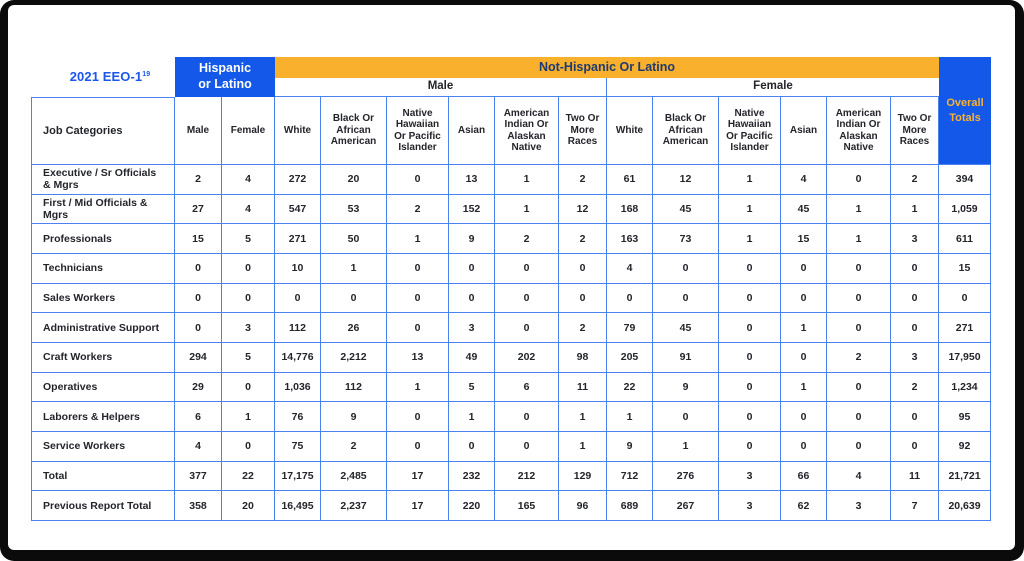 Image resolution: width=1024 pixels, height=561 pixels. Describe the element at coordinates (354, 476) in the screenshot. I see `value-cell: 2,485` at that location.